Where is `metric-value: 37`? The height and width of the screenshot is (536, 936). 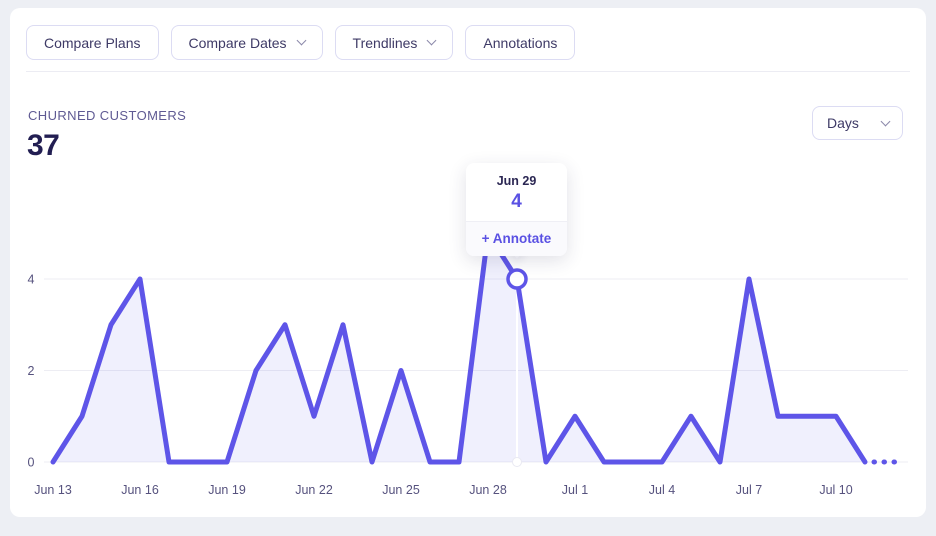 metric-value: 37 is located at coordinates (43, 145).